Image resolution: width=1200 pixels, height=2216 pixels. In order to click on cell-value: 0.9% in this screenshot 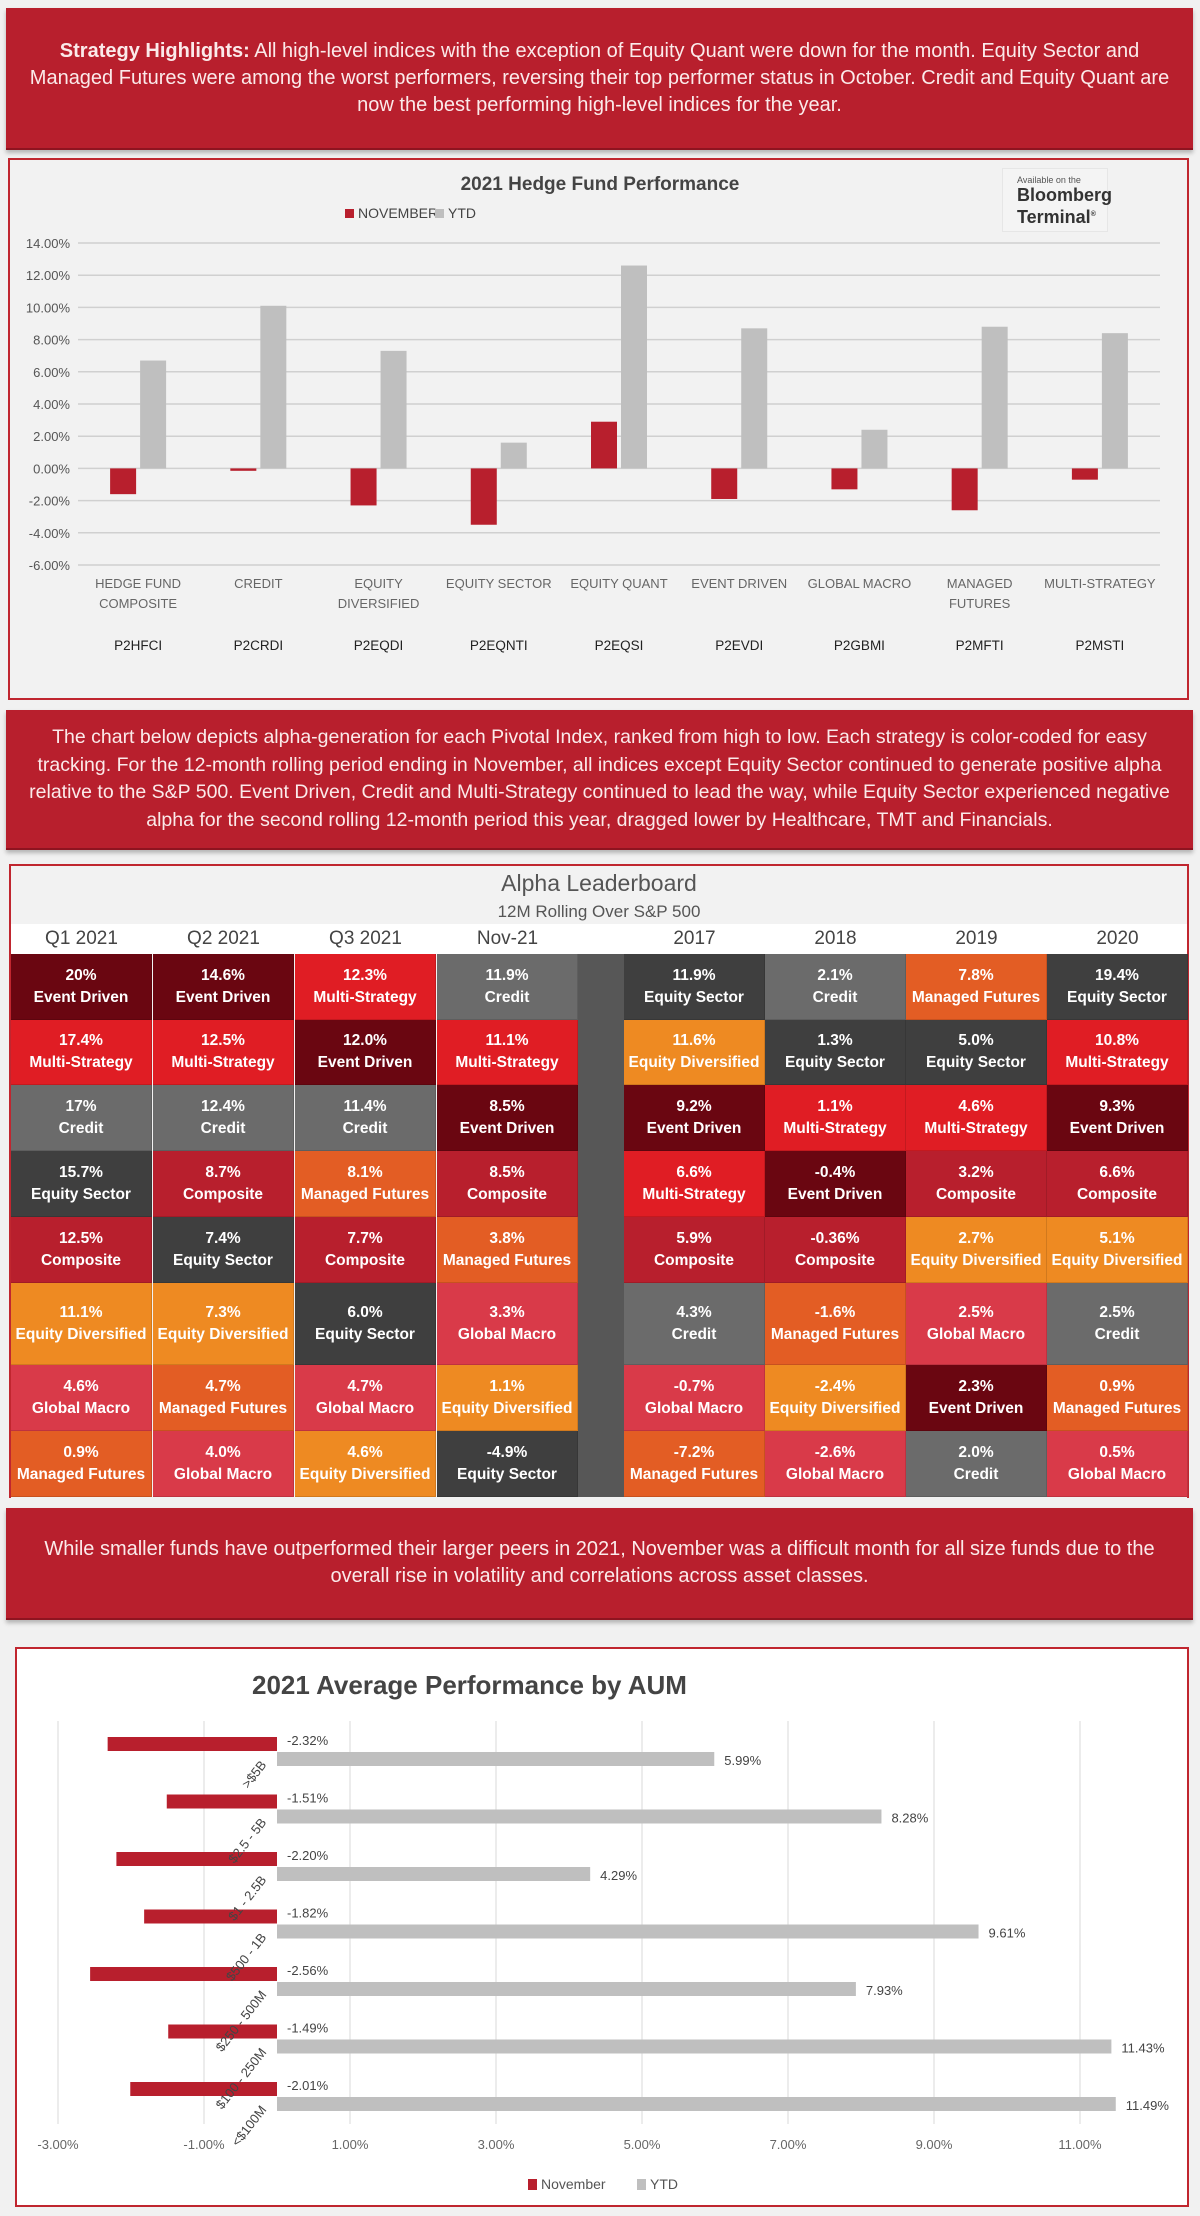, I will do `click(81, 1452)`.